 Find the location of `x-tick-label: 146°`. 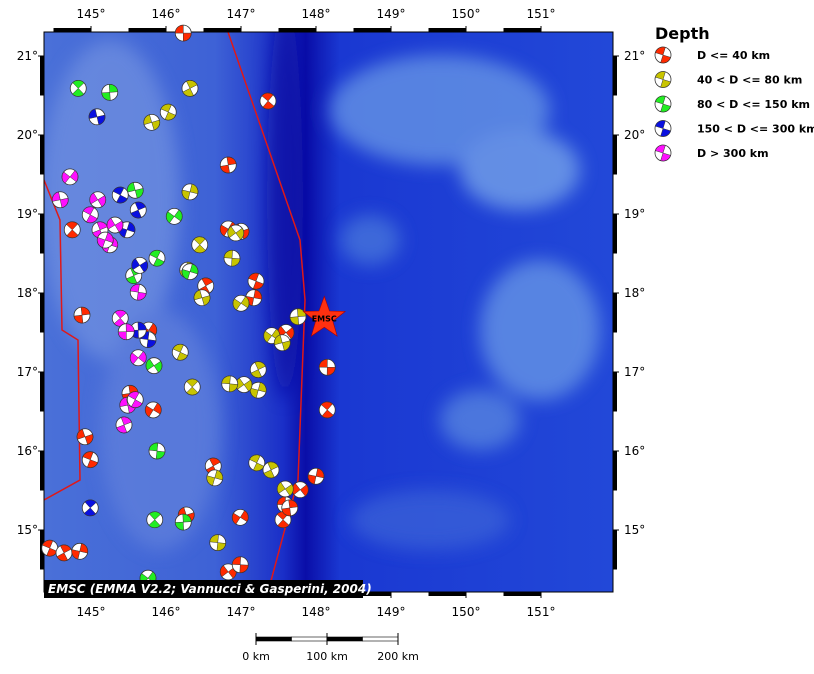

x-tick-label: 146° is located at coordinates (166, 14).